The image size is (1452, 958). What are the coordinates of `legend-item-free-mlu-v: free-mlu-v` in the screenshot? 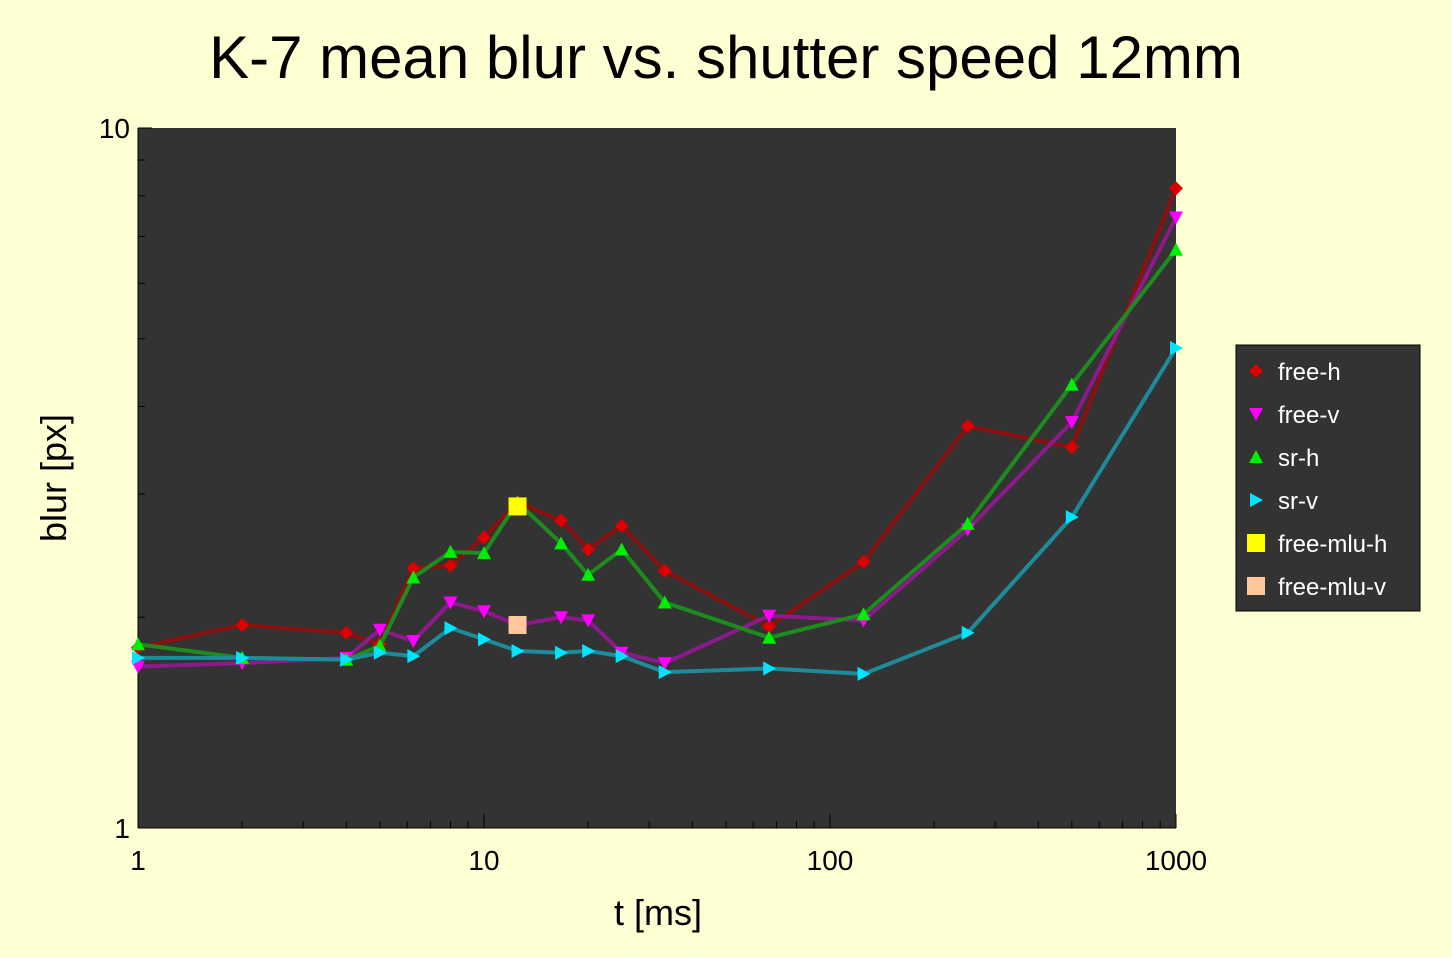 It's located at (1316, 587).